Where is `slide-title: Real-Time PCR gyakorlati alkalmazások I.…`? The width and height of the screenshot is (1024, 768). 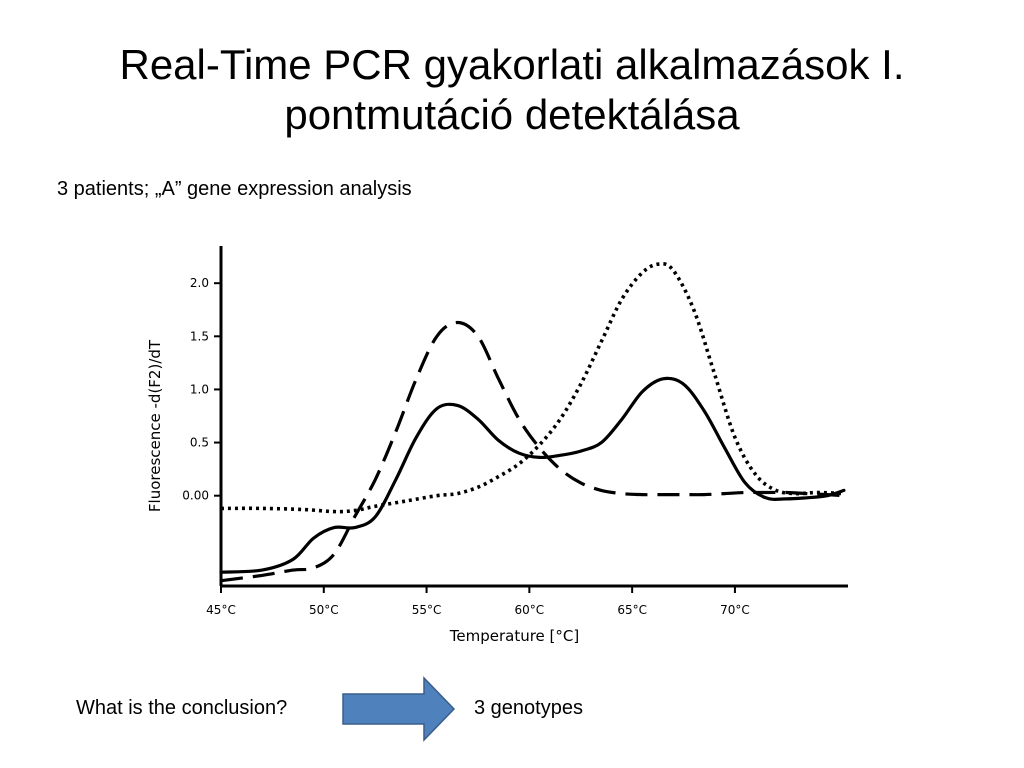
slide-title: Real-Time PCR gyakorlati alkalmazások I.… is located at coordinates (512, 90).